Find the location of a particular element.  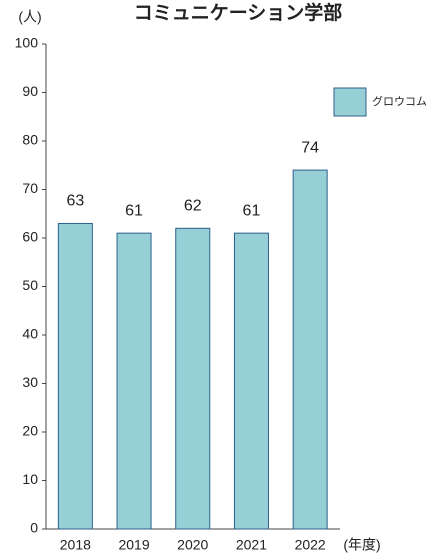

y-tick-label: 100 is located at coordinates (27, 43).